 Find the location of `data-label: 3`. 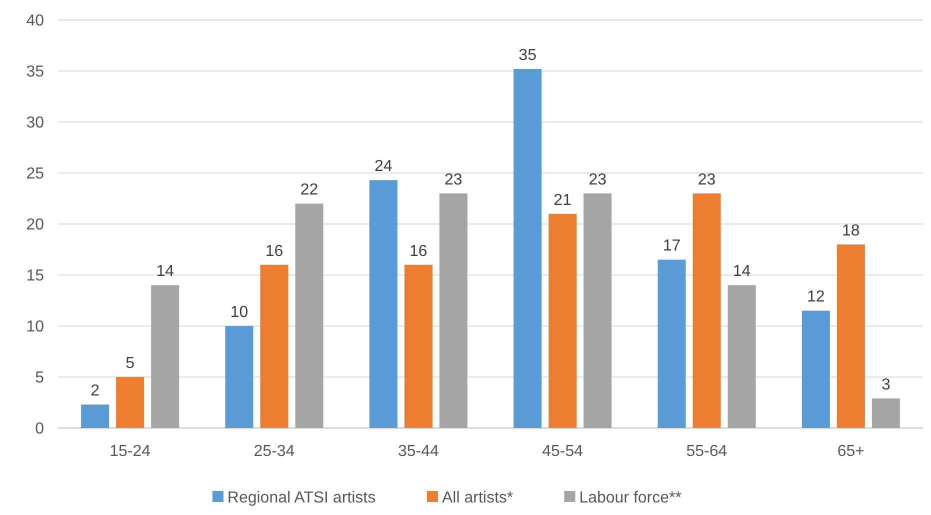

data-label: 3 is located at coordinates (885, 385).